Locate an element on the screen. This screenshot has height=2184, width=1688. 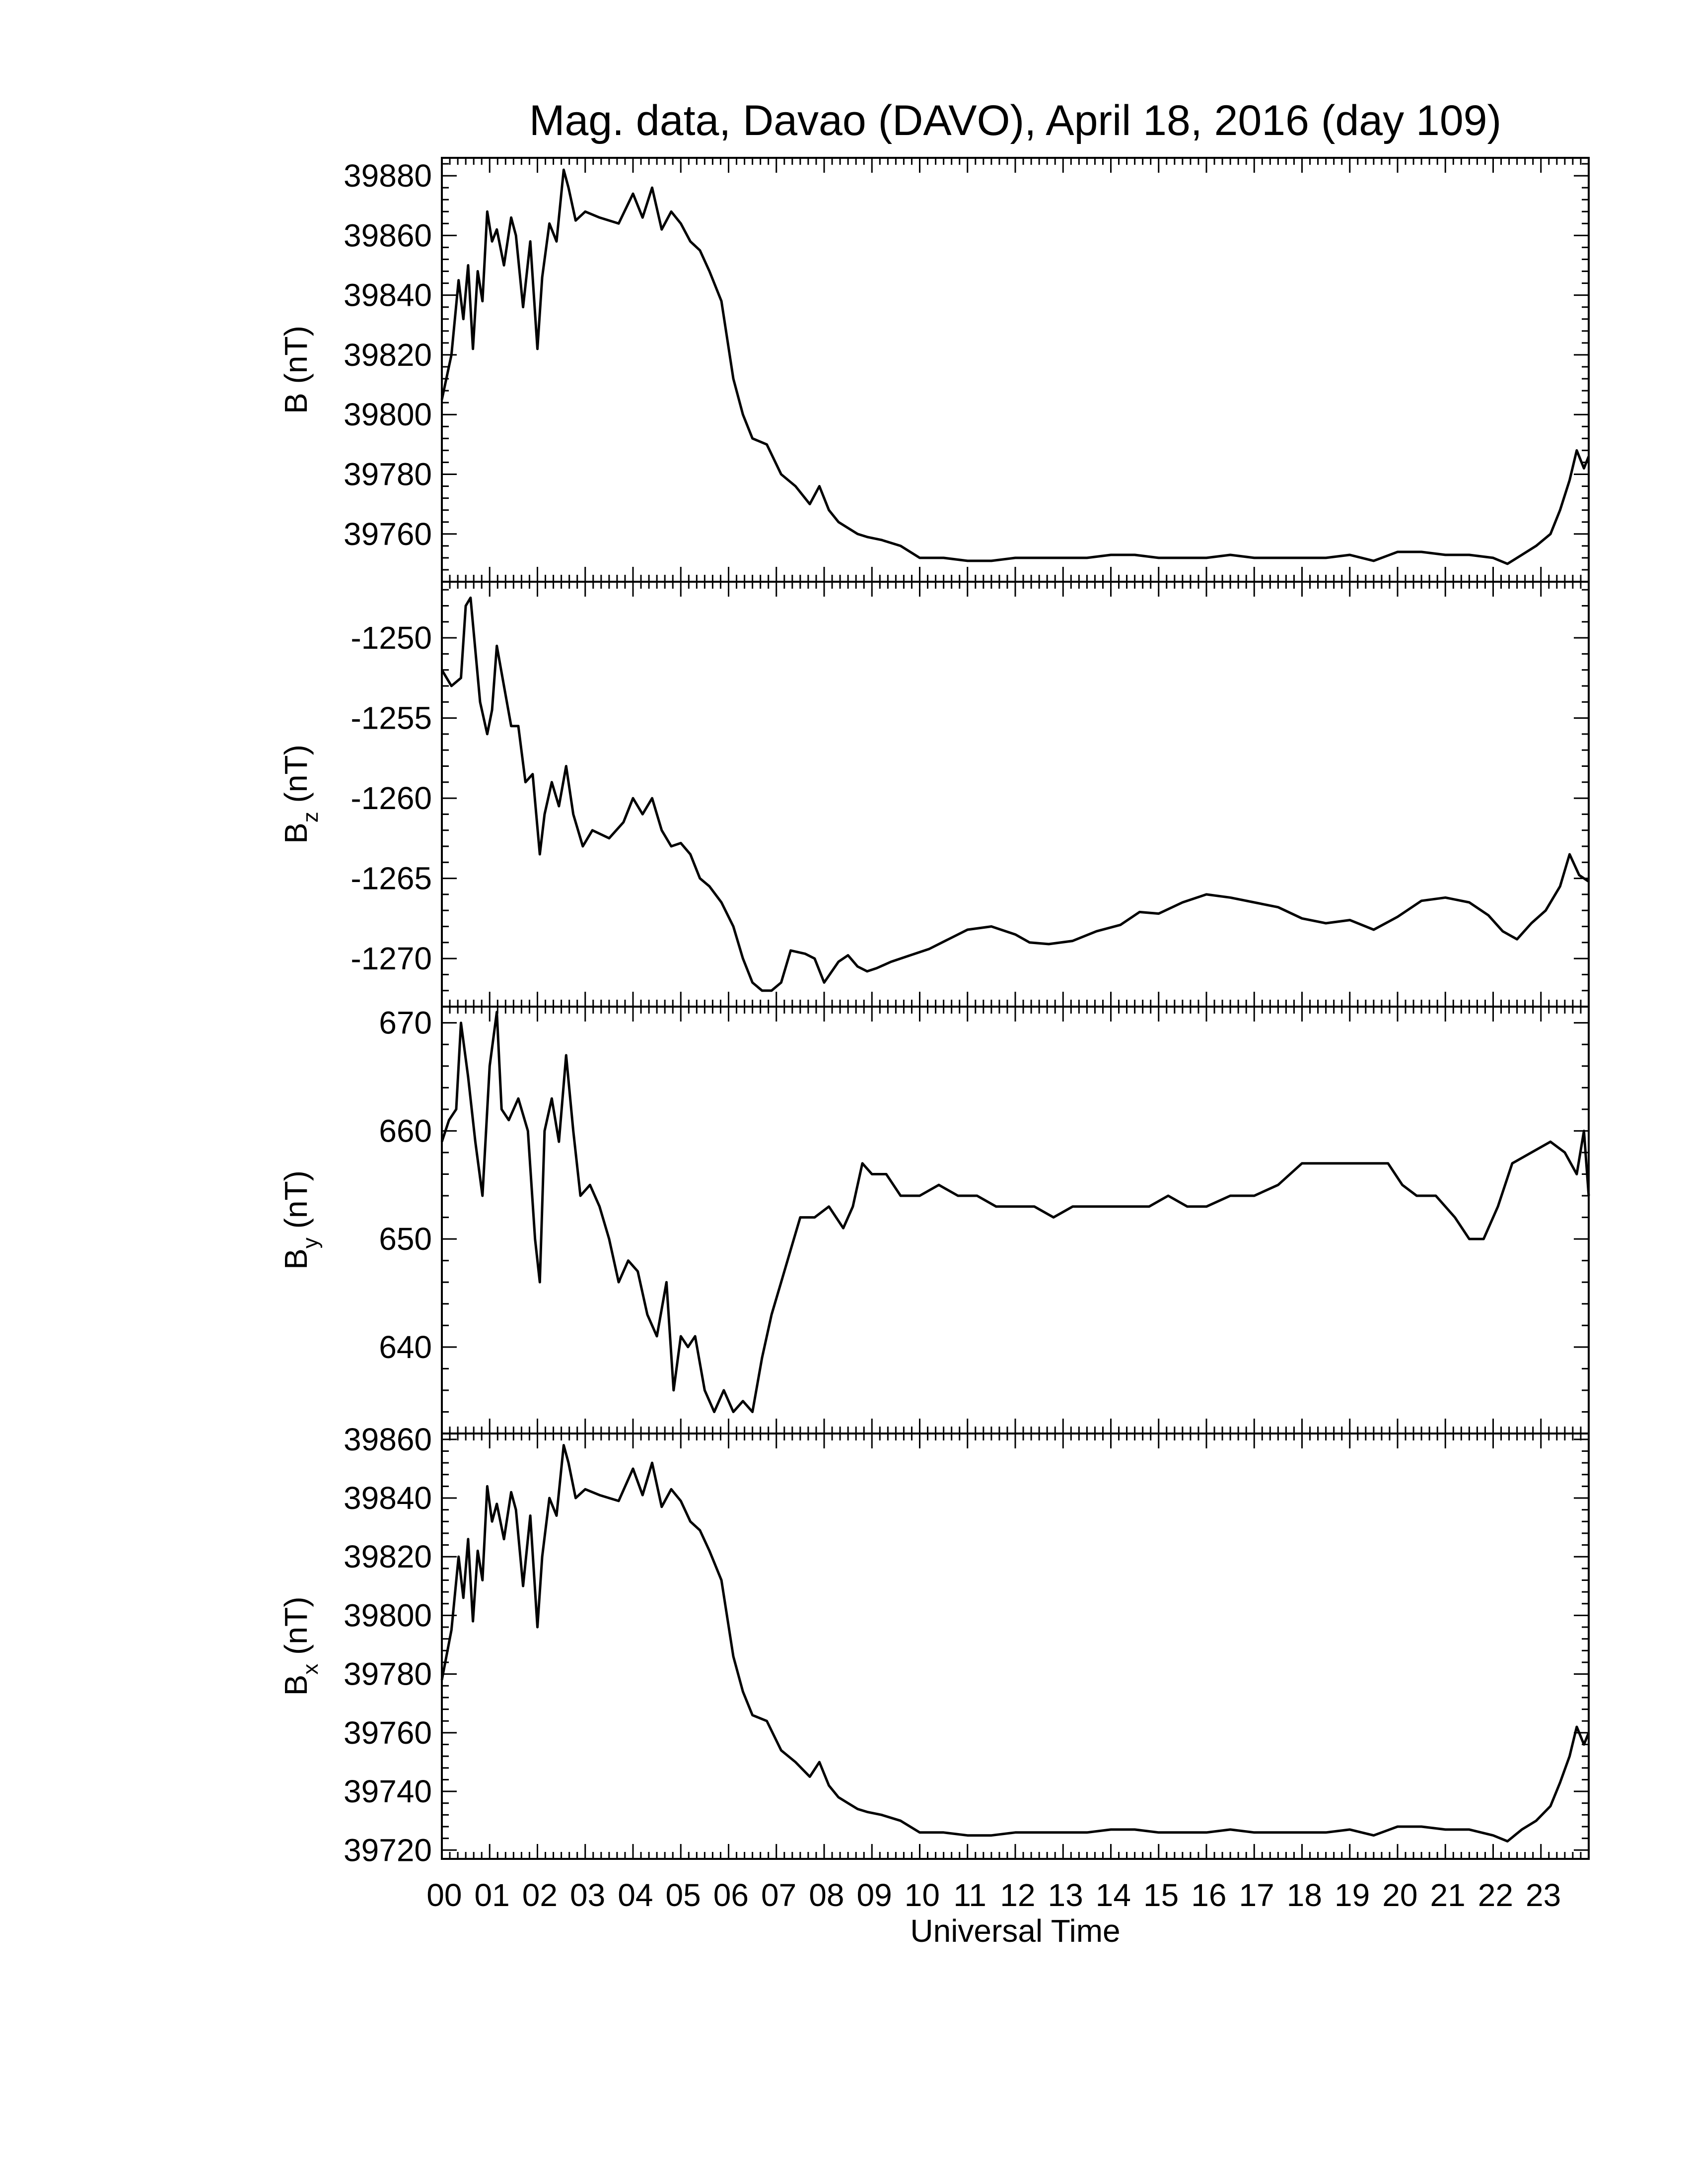
x-tick-label: 00 is located at coordinates (444, 1895).